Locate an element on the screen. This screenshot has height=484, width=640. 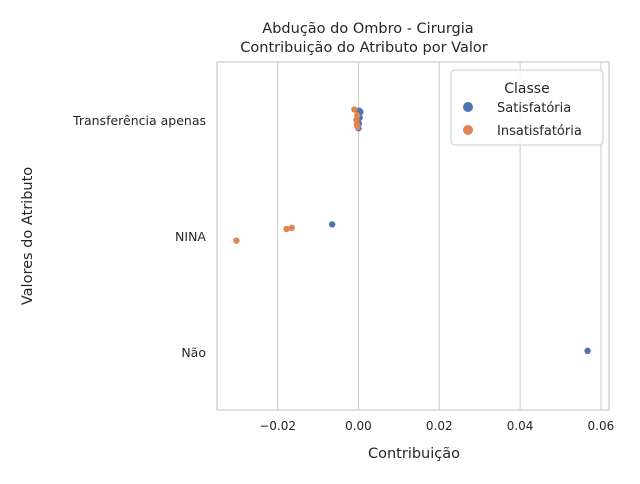
chart-title-line1: Abdução do Ombro - Cirurgia is located at coordinates (367, 29).